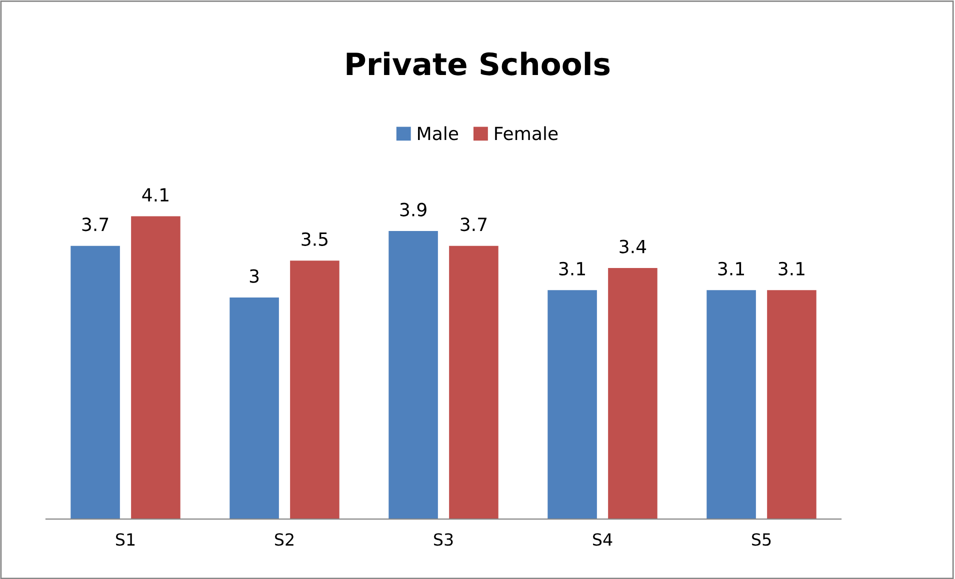  Describe the element at coordinates (155, 195) in the screenshot. I see `data-label: 4.1` at that location.